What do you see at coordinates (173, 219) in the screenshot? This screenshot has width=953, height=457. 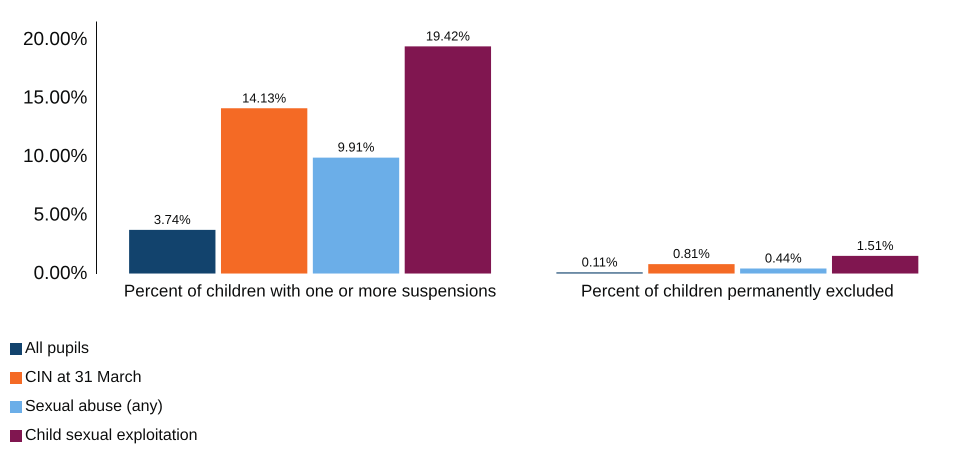 I see `data-label: 3.74%` at bounding box center [173, 219].